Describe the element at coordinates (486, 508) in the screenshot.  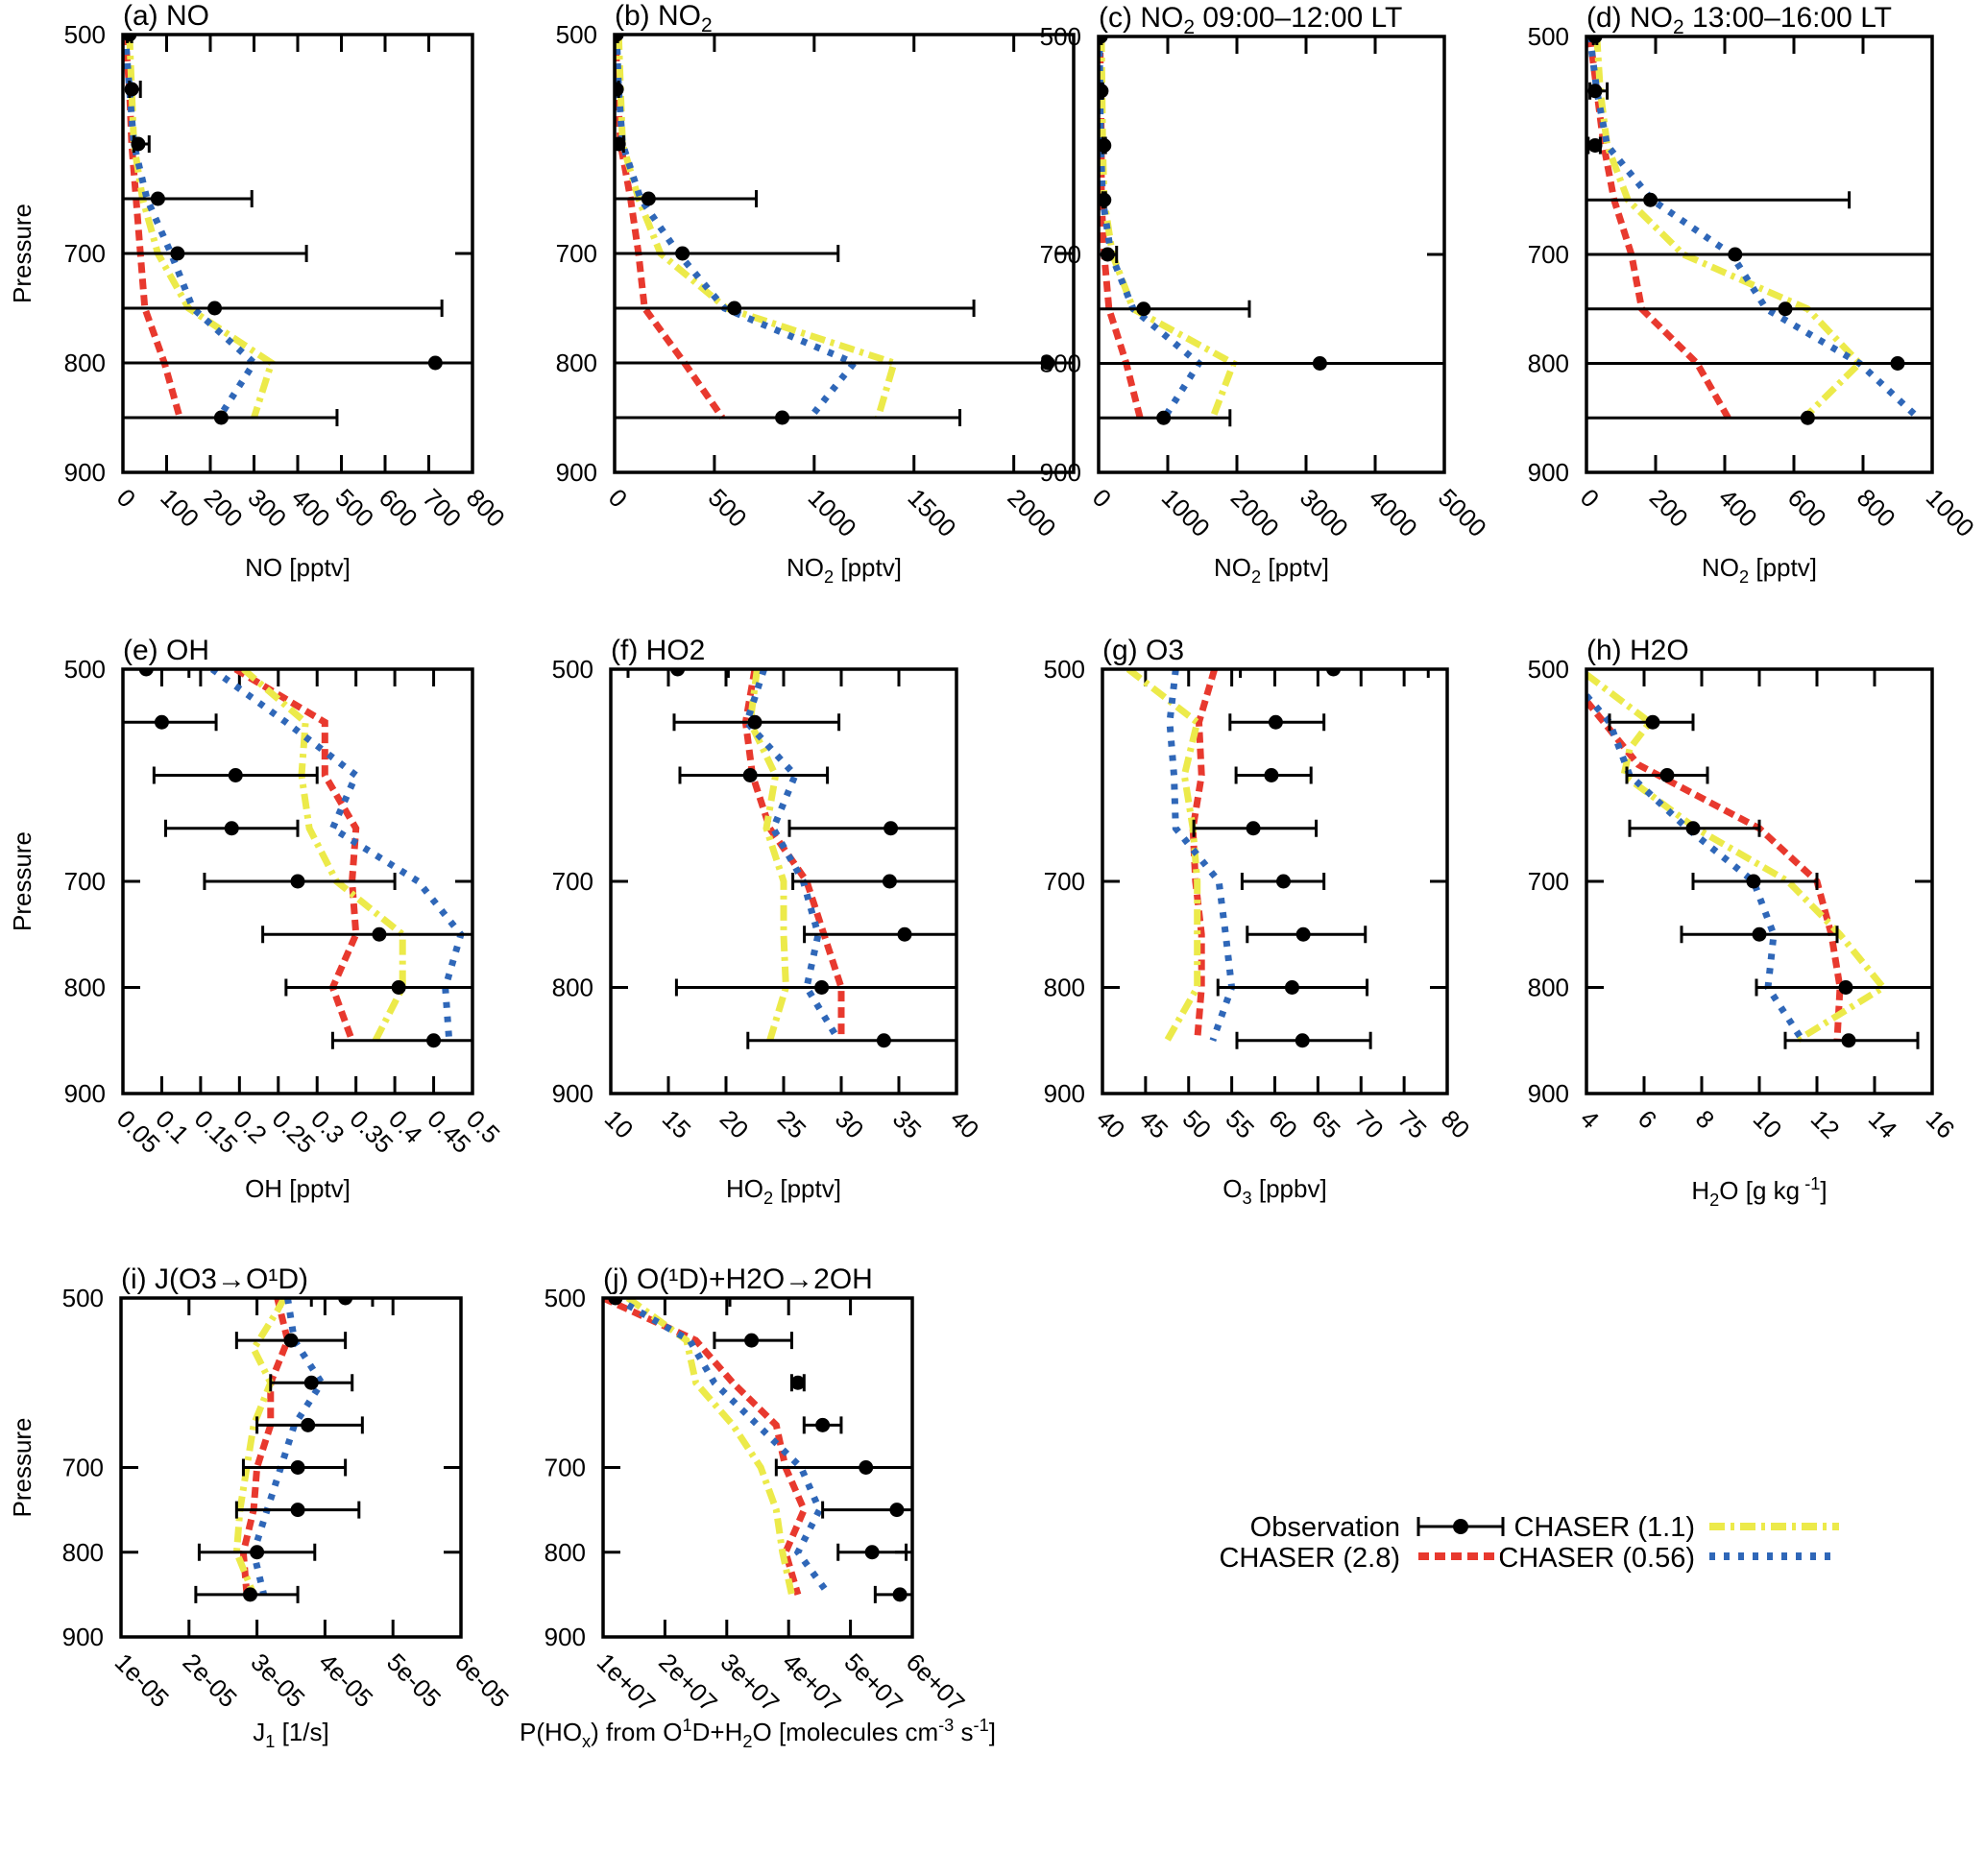
I see `x-tick-label: 800` at that location.